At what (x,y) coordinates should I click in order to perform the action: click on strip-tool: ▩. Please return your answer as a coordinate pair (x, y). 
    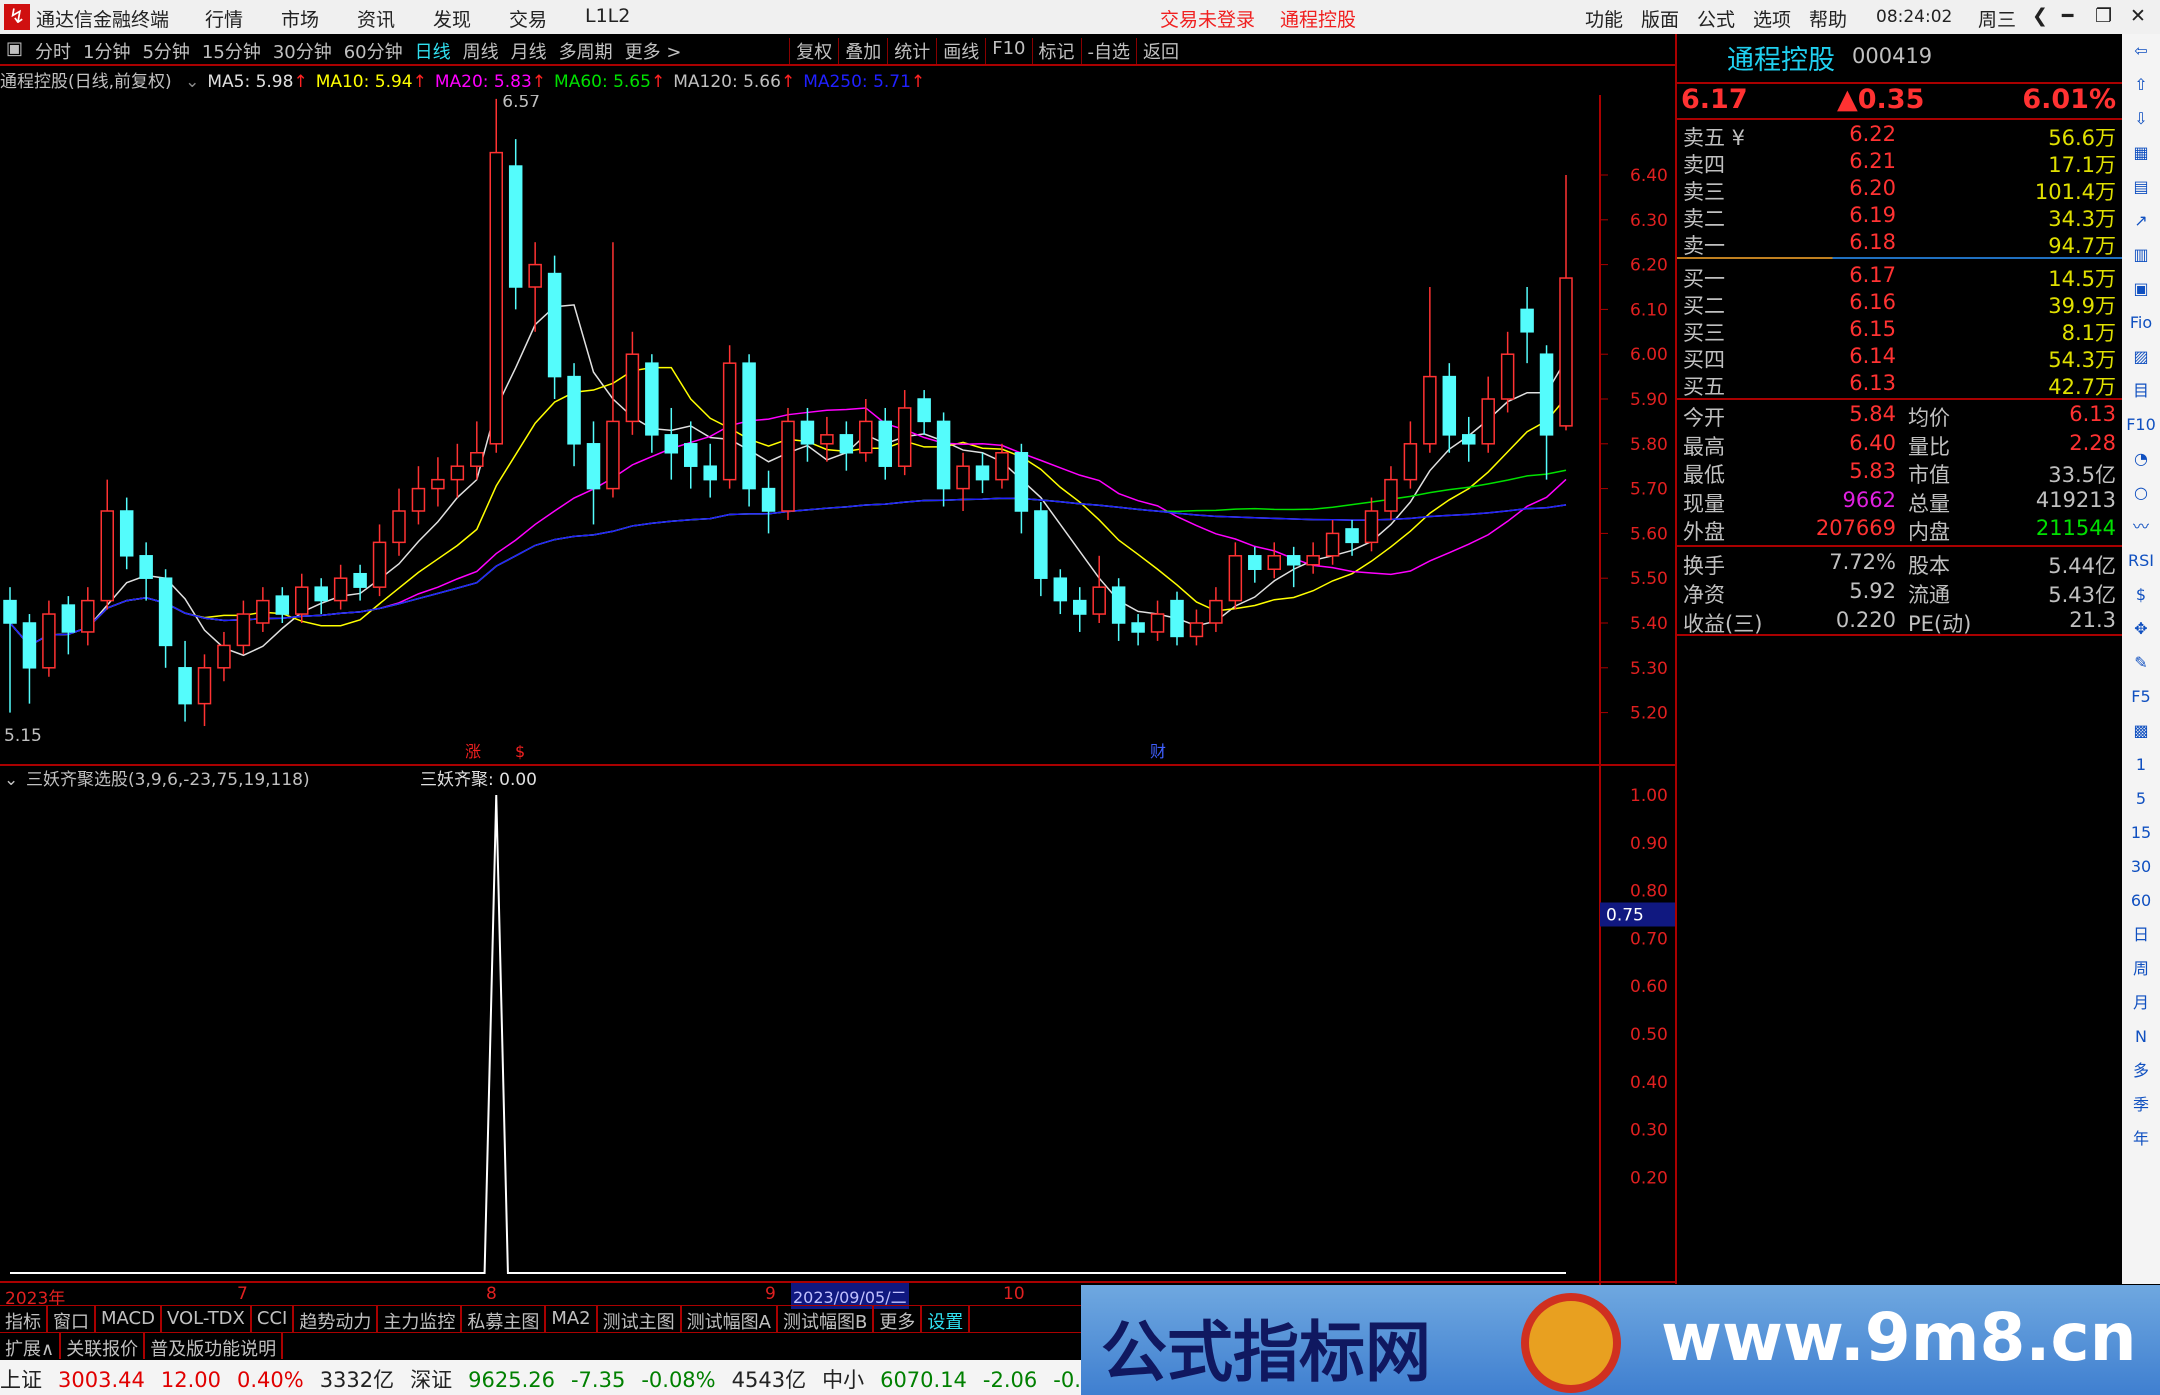
    Looking at the image, I should click on (2141, 730).